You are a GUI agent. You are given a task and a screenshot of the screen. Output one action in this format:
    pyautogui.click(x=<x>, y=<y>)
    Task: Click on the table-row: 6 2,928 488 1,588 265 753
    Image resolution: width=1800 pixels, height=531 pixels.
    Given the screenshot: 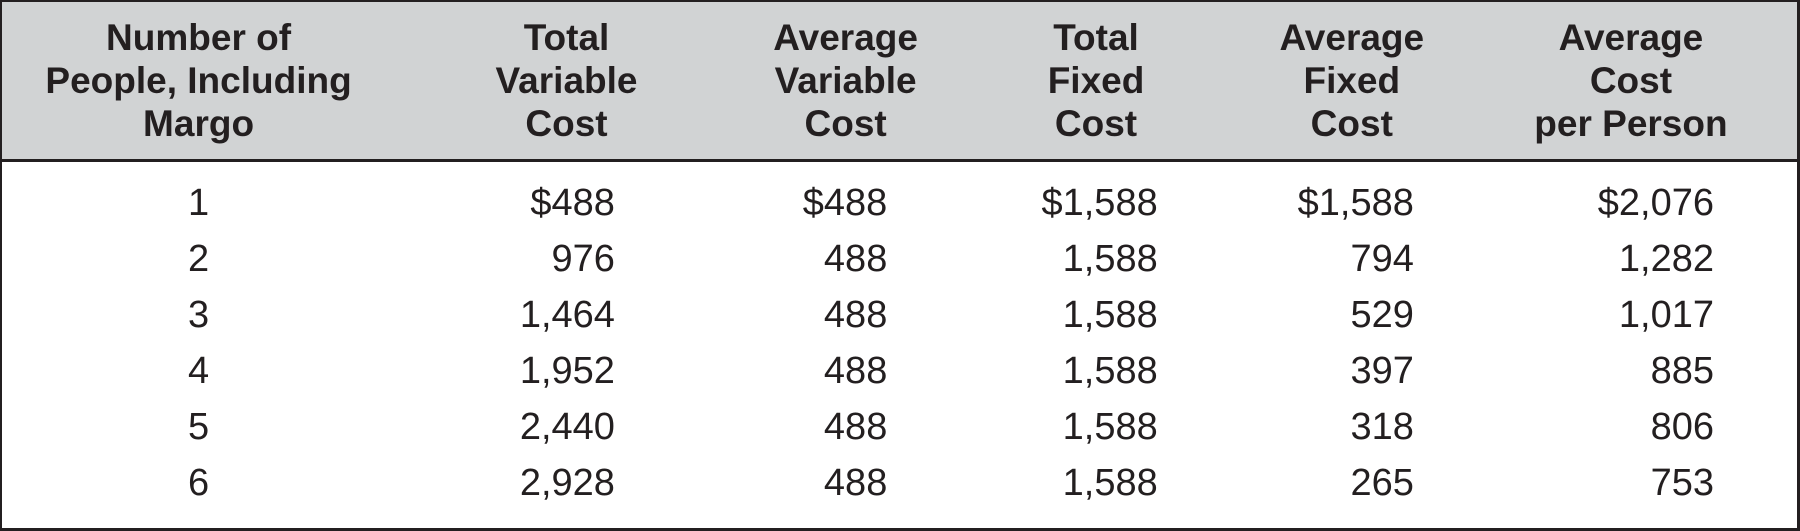 What is the action you would take?
    pyautogui.click(x=899, y=491)
    